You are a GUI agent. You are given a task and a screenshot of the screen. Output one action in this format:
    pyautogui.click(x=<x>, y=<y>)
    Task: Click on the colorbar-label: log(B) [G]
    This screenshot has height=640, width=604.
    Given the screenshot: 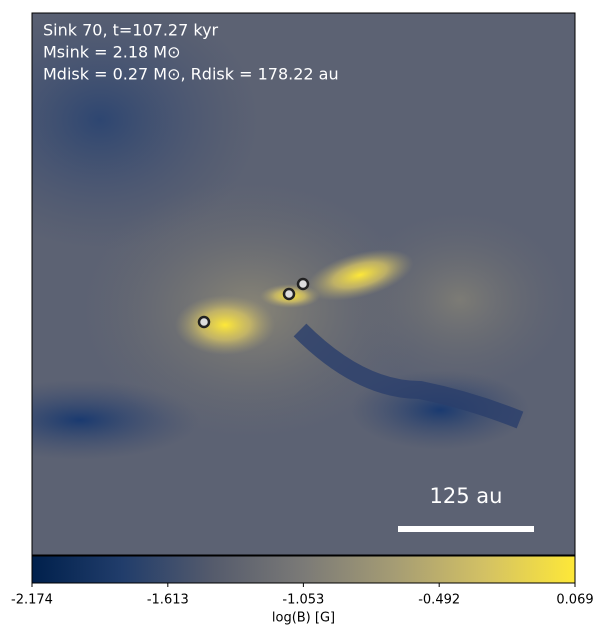 What is the action you would take?
    pyautogui.click(x=303, y=618)
    